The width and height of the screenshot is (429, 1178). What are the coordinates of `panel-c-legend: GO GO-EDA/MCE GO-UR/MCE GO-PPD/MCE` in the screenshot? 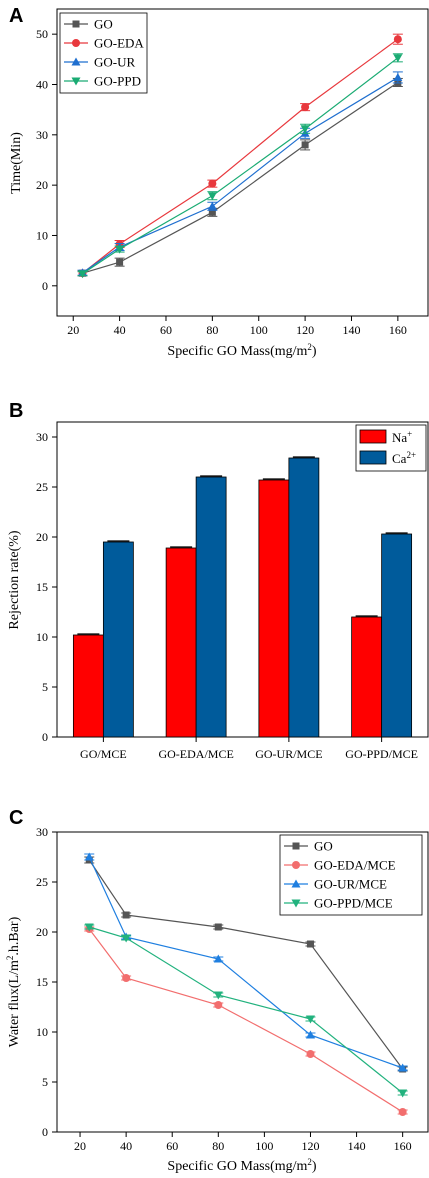 It's located at (351, 875).